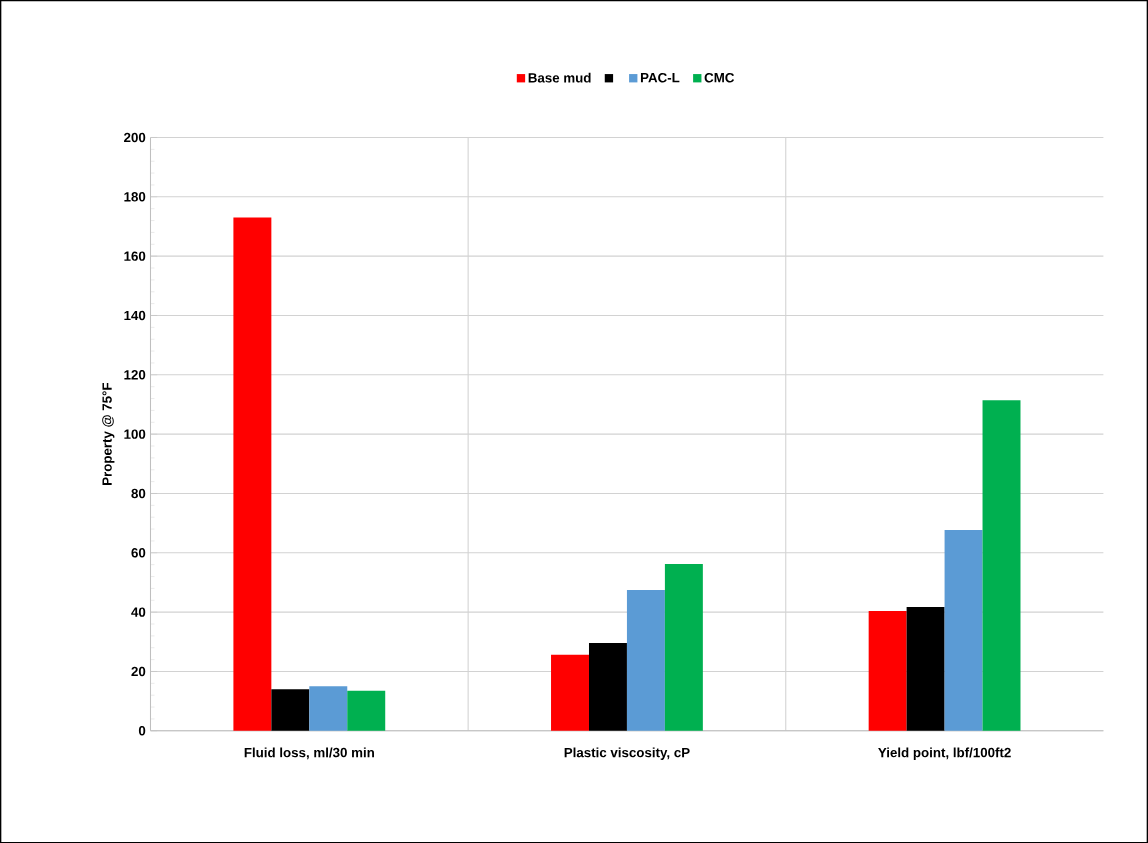 The image size is (1148, 843). Describe the element at coordinates (944, 753) in the screenshot. I see `x-tick-label: Yield point, lbf/100ft2` at that location.